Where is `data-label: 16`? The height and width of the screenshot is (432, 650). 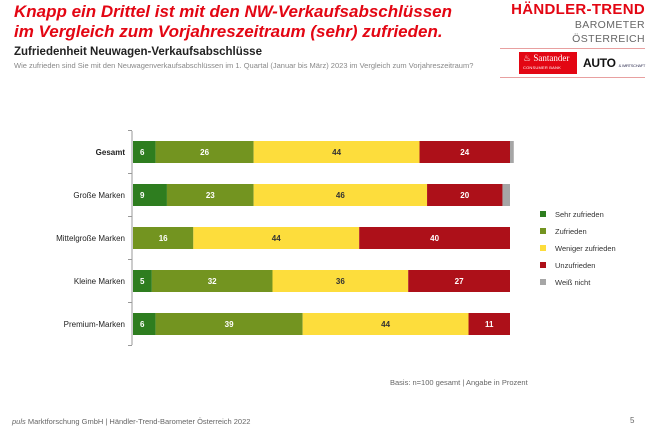 data-label: 16 is located at coordinates (163, 238).